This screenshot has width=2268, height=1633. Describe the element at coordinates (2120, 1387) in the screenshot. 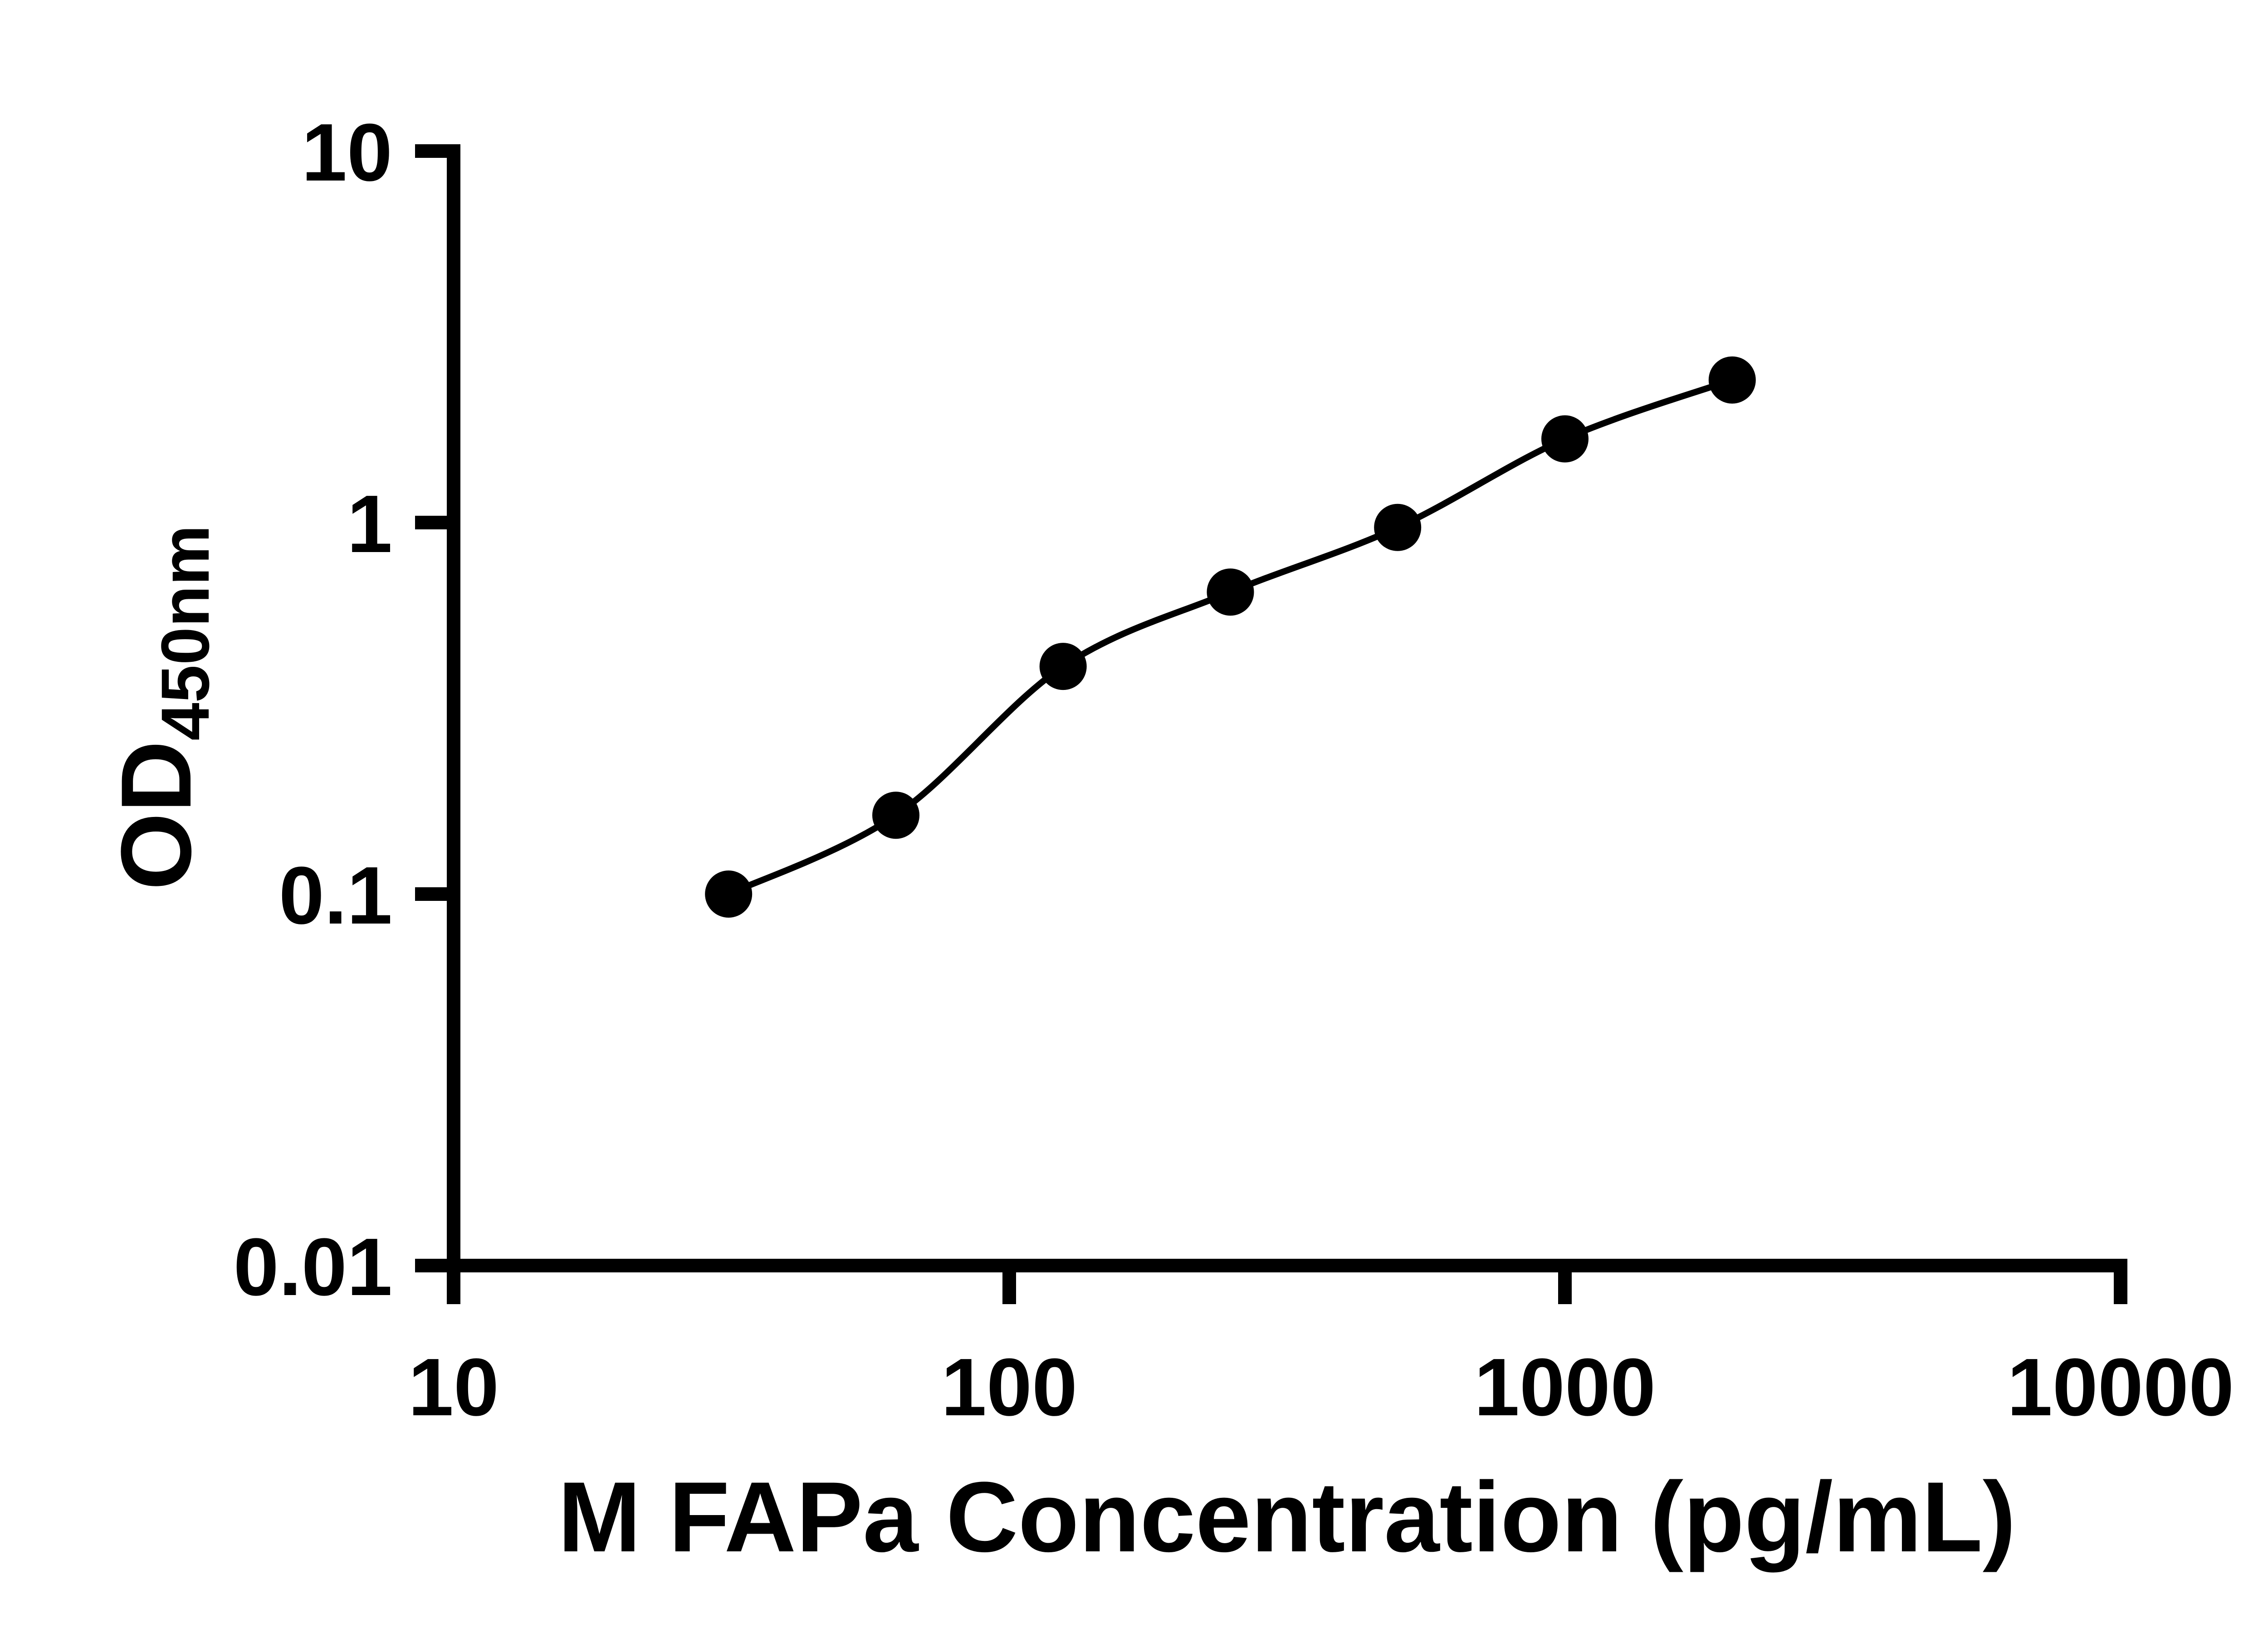

I see `x-tick-label: 10000` at that location.